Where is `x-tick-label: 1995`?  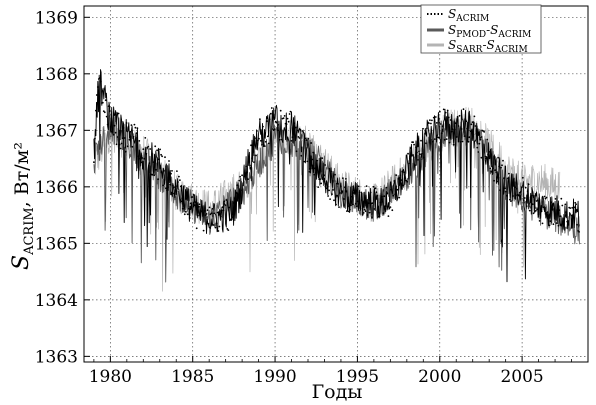 x-tick-label: 1995 is located at coordinates (357, 377).